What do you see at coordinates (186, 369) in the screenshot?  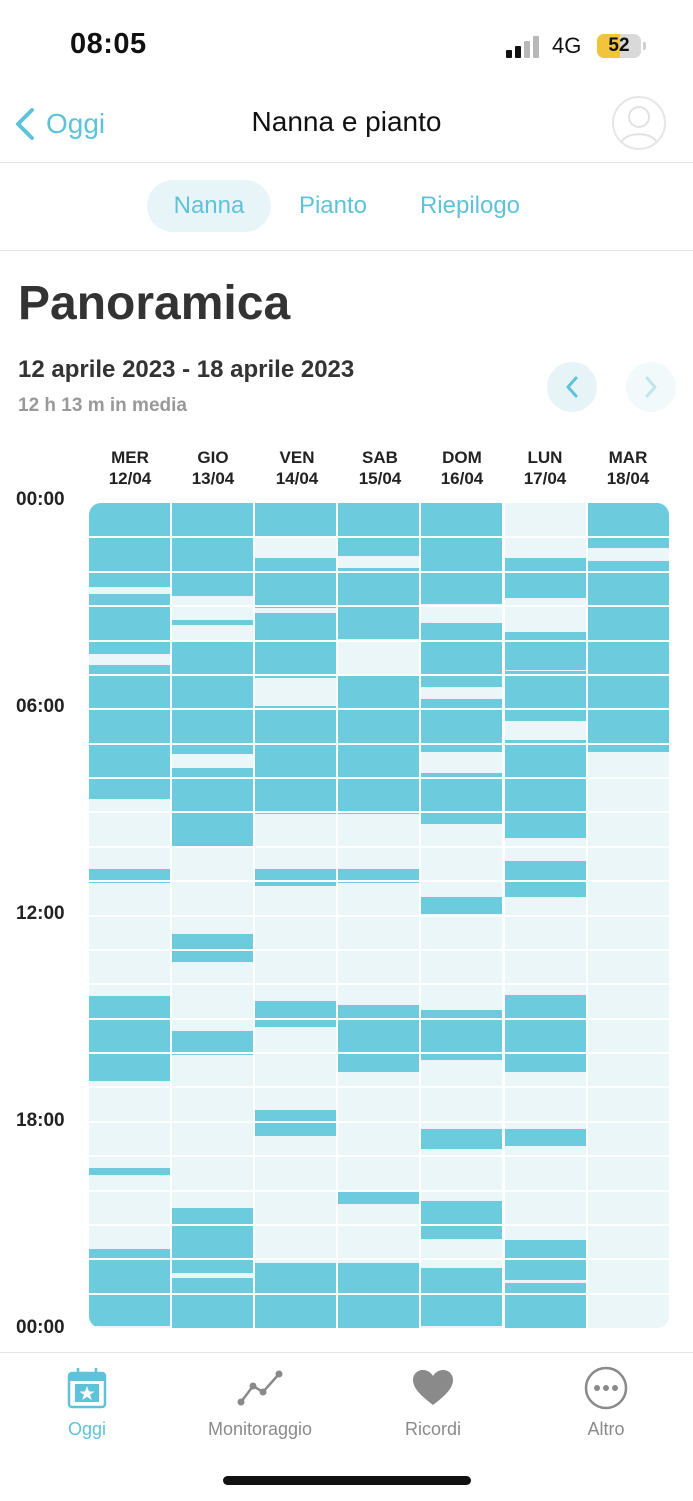 I see `date-range: 12 aprile 2023 - 18 aprile 2023` at bounding box center [186, 369].